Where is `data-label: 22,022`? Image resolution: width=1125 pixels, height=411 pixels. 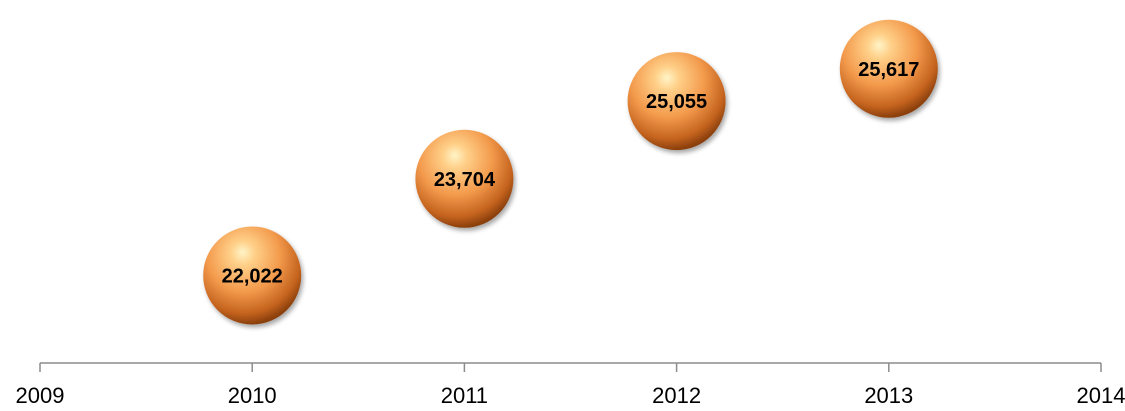 data-label: 22,022 is located at coordinates (252, 276).